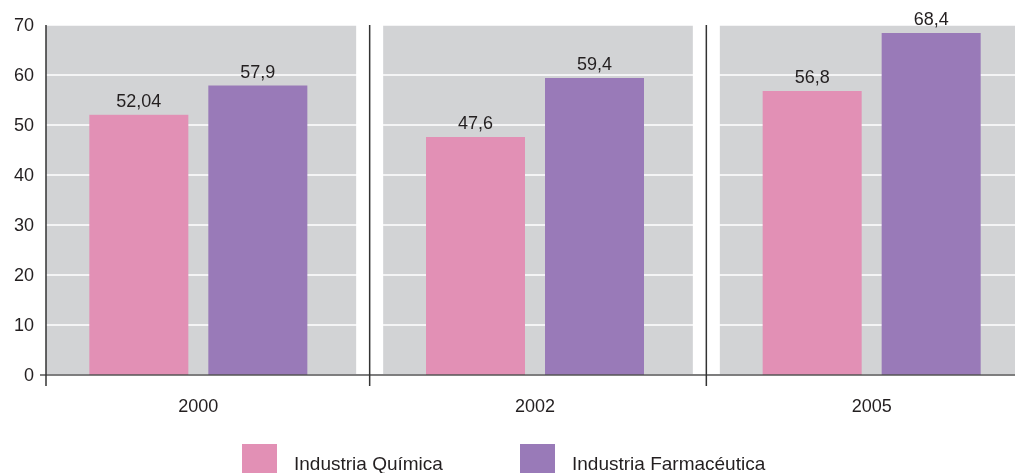 Image resolution: width=1015 pixels, height=473 pixels. What do you see at coordinates (669, 463) in the screenshot?
I see `legend-label: Industria Farmacéutica` at bounding box center [669, 463].